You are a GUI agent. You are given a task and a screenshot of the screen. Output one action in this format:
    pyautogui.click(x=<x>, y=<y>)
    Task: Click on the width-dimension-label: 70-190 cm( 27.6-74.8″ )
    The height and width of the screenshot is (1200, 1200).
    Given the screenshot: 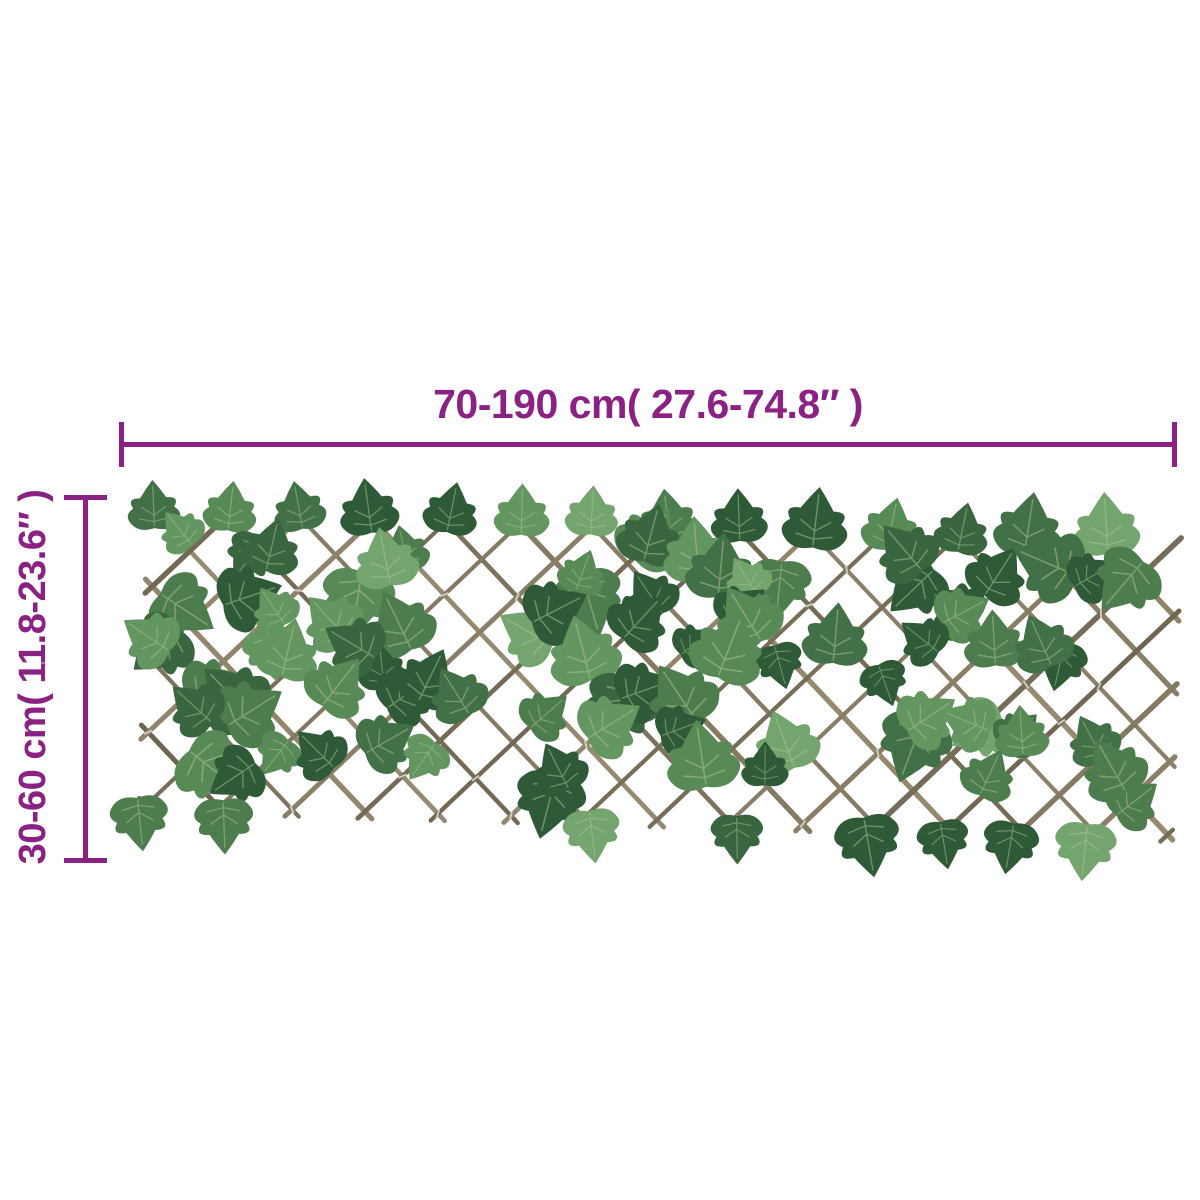 What is the action you would take?
    pyautogui.click(x=648, y=404)
    